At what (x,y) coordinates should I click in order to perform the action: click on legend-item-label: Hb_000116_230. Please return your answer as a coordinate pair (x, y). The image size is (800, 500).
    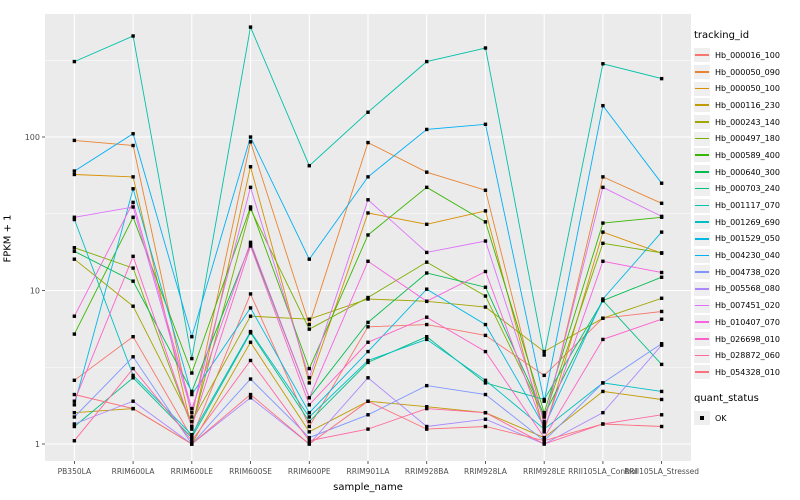
    Looking at the image, I should click on (747, 105).